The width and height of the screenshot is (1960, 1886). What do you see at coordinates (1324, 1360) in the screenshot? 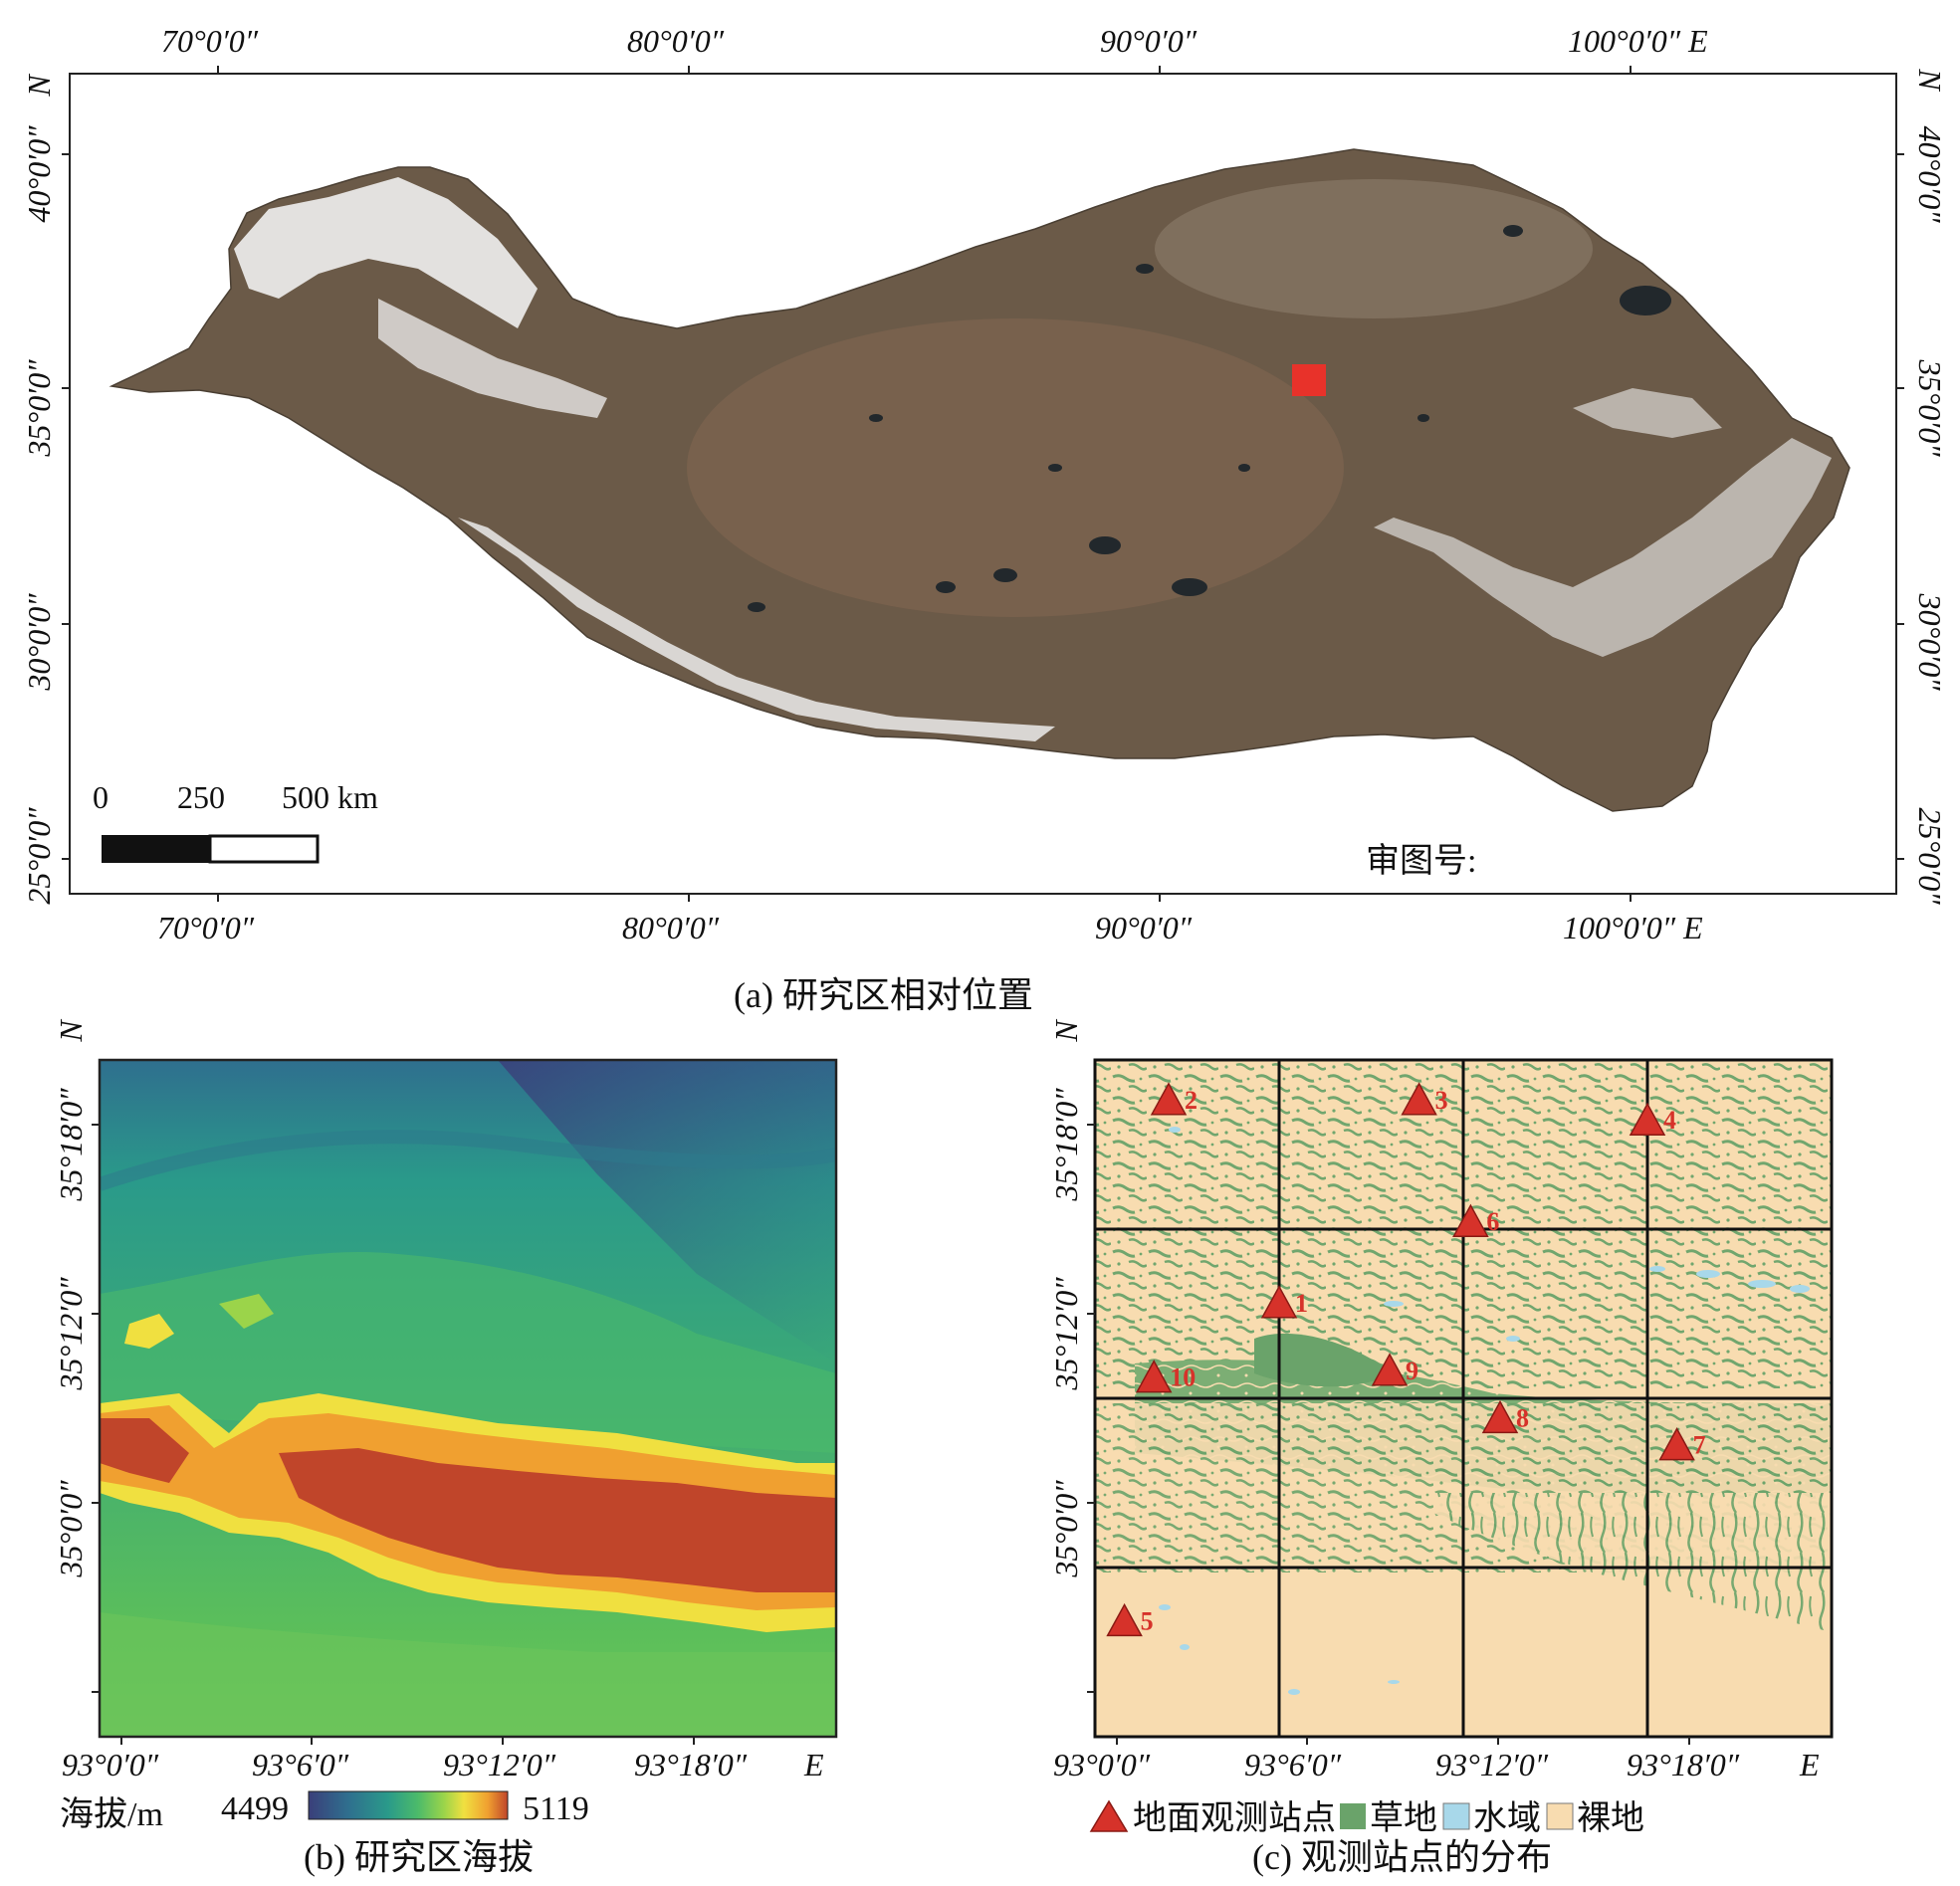
I see `grass-central-mass` at bounding box center [1324, 1360].